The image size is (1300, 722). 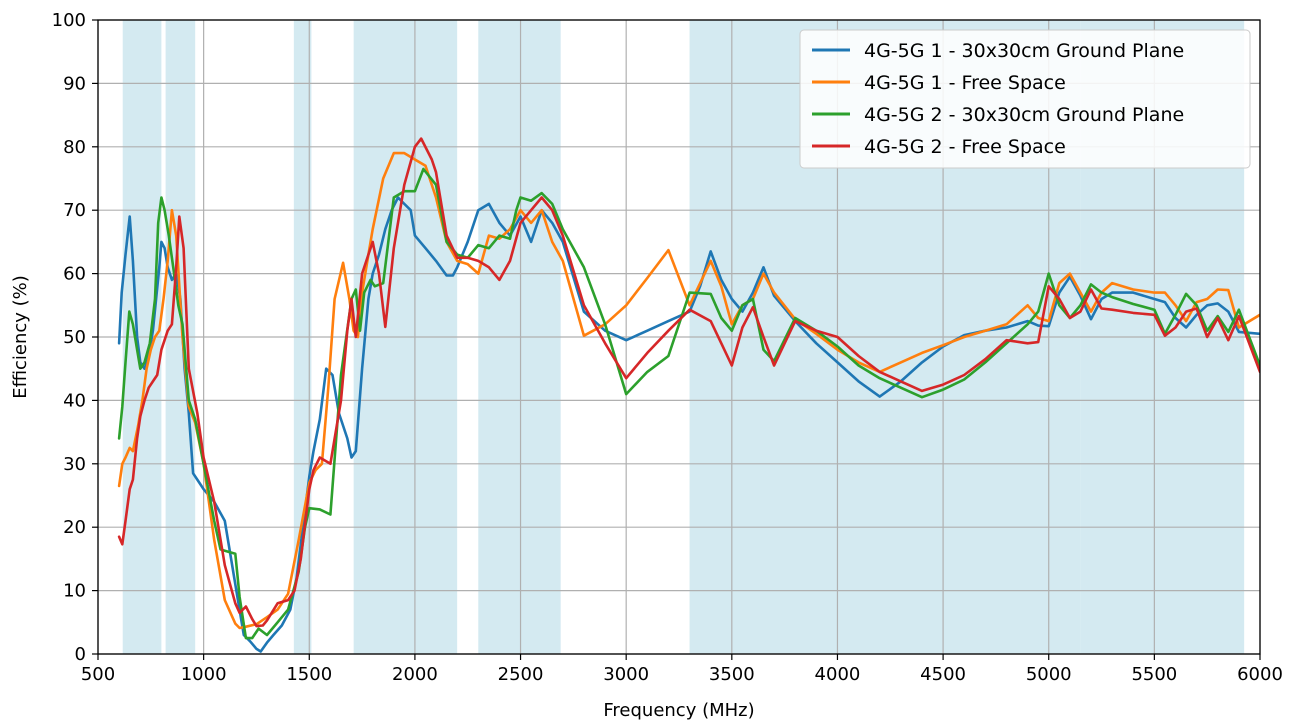 What do you see at coordinates (678, 710) in the screenshot?
I see `x-axis-label: Frequency (MHz)` at bounding box center [678, 710].